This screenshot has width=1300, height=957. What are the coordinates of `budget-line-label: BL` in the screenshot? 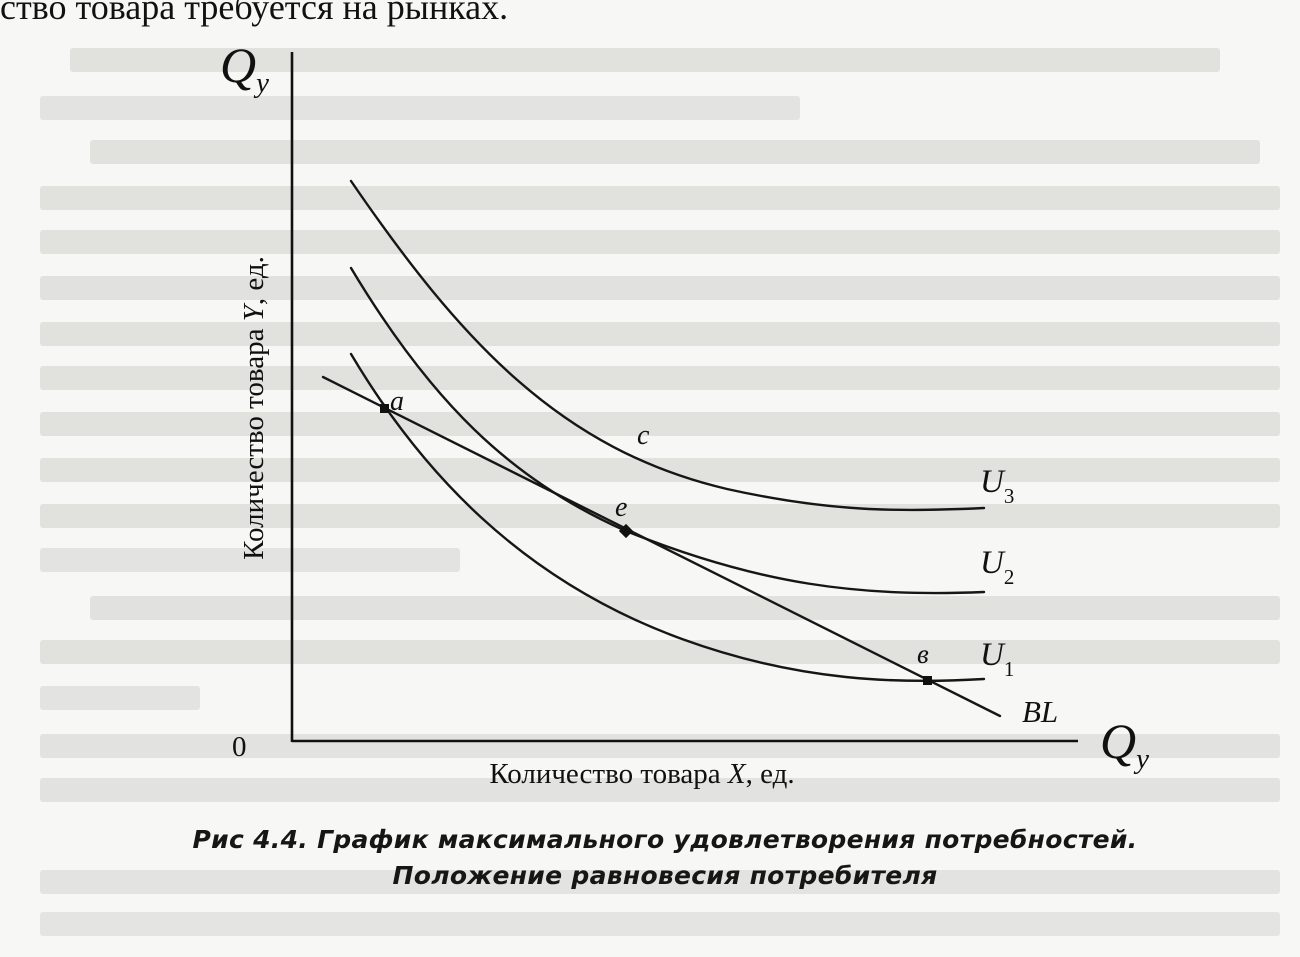 It's located at (1040, 711).